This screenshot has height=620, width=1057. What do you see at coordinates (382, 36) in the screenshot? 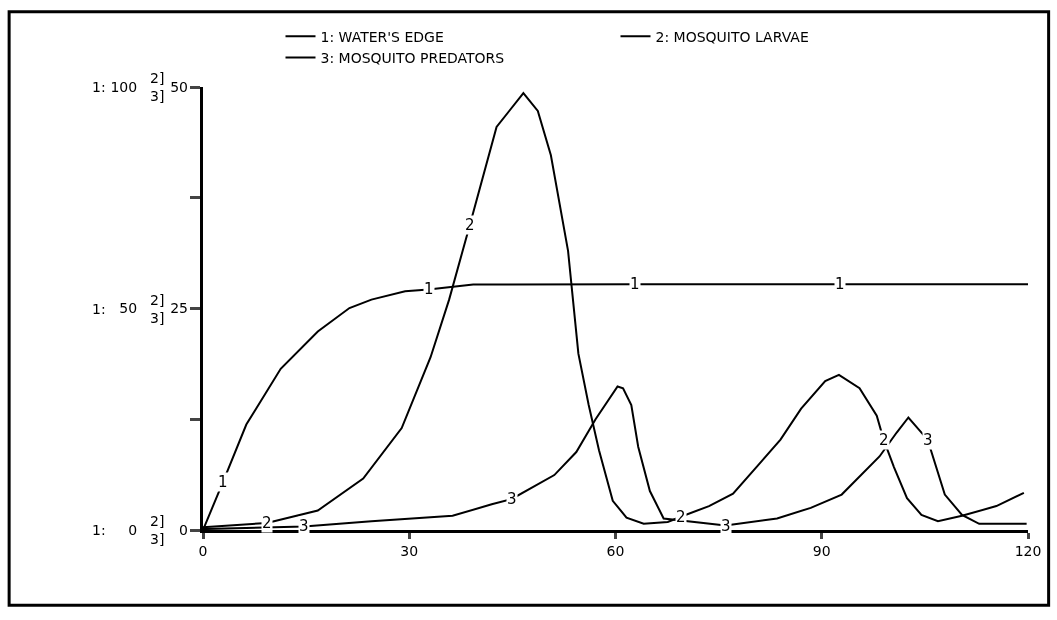
I see `legend-label: 1: WATER'S EDGE` at bounding box center [382, 36].